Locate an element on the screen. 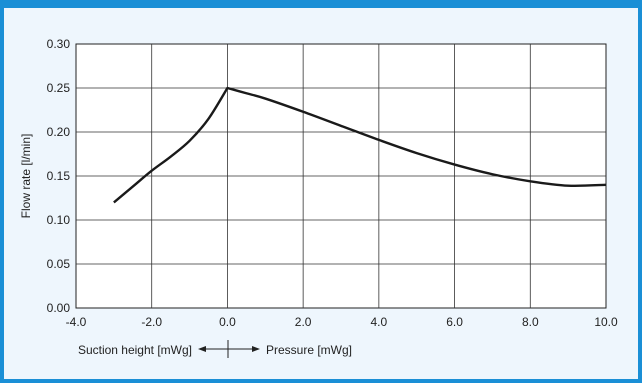 The width and height of the screenshot is (642, 383). y-tick-label: 0.10 is located at coordinates (59, 220).